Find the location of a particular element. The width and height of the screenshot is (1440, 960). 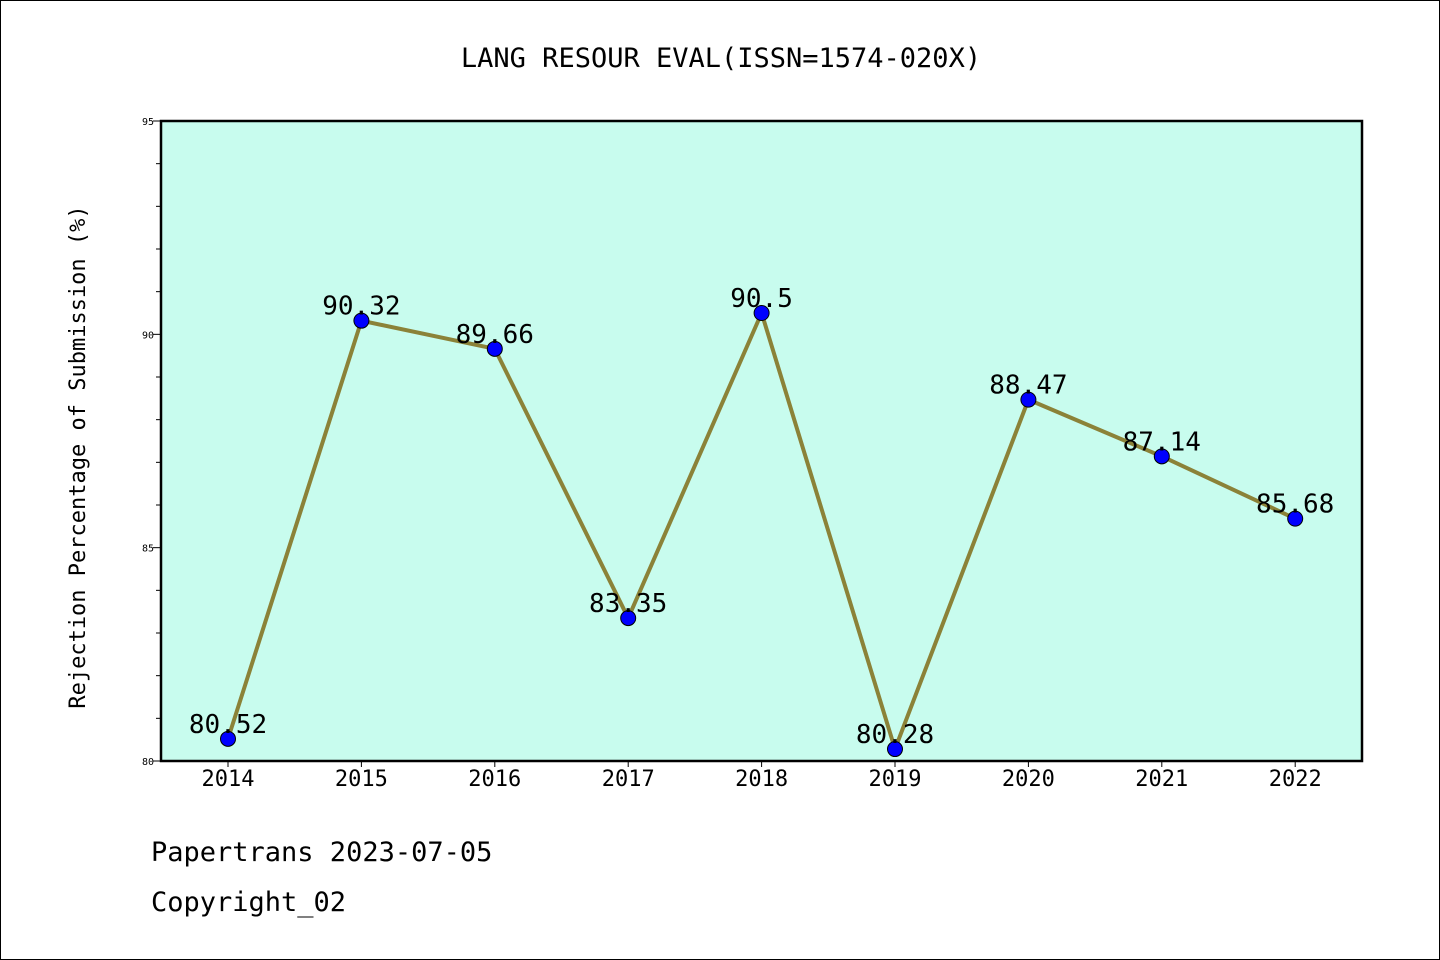

y-axis-ticks: 80 85 90 95 is located at coordinates (151, 442).